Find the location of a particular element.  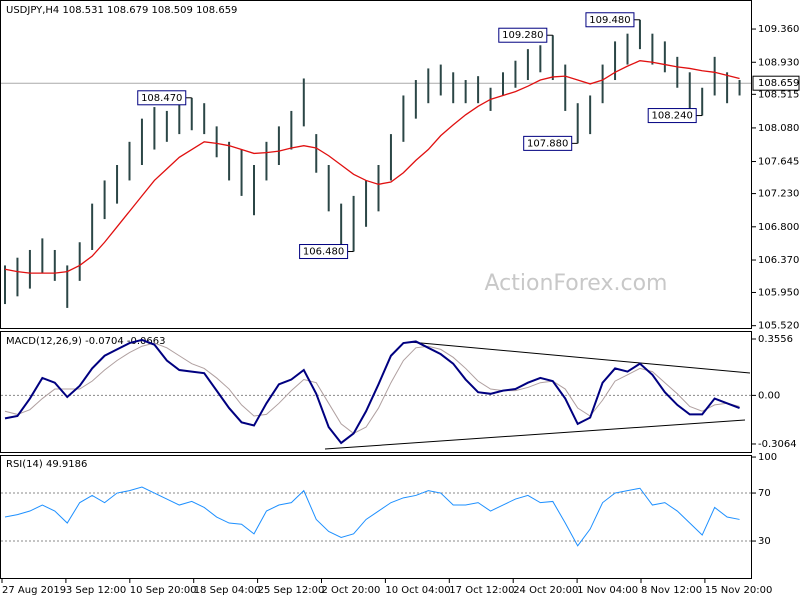

x-tick-label: 10 Oct 04:00 is located at coordinates (417, 590).